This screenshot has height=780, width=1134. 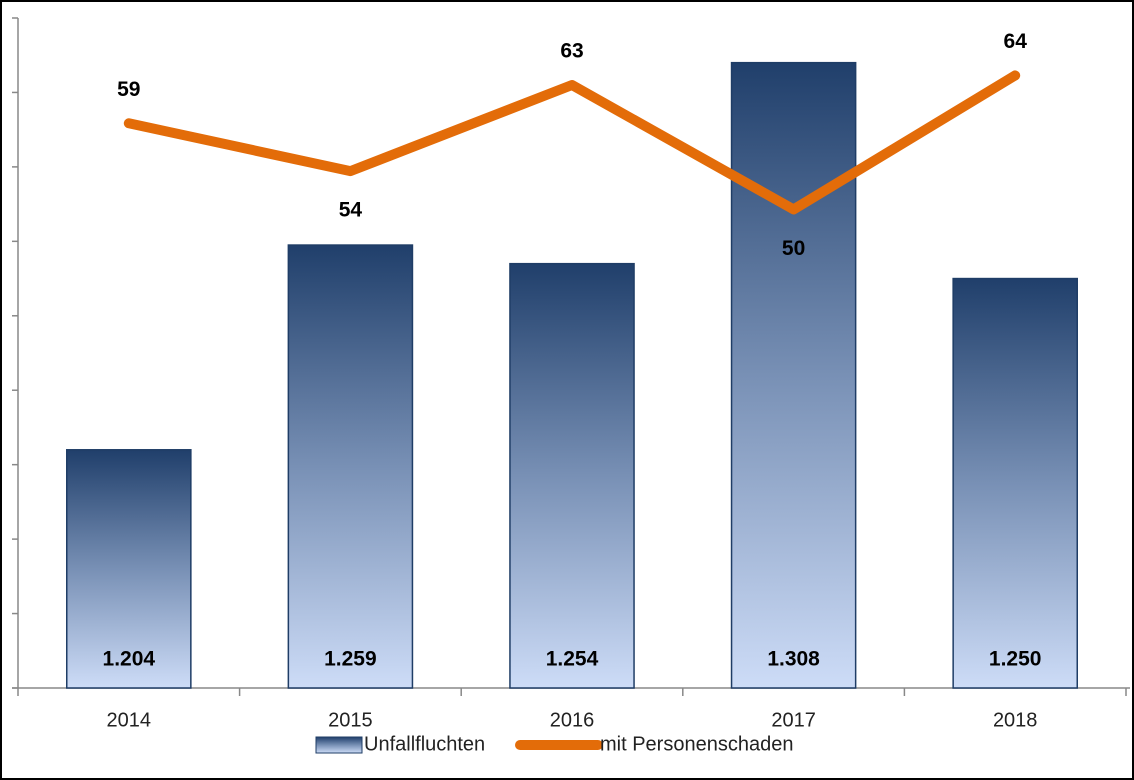 What do you see at coordinates (572, 659) in the screenshot?
I see `bar-value-label: 1.254` at bounding box center [572, 659].